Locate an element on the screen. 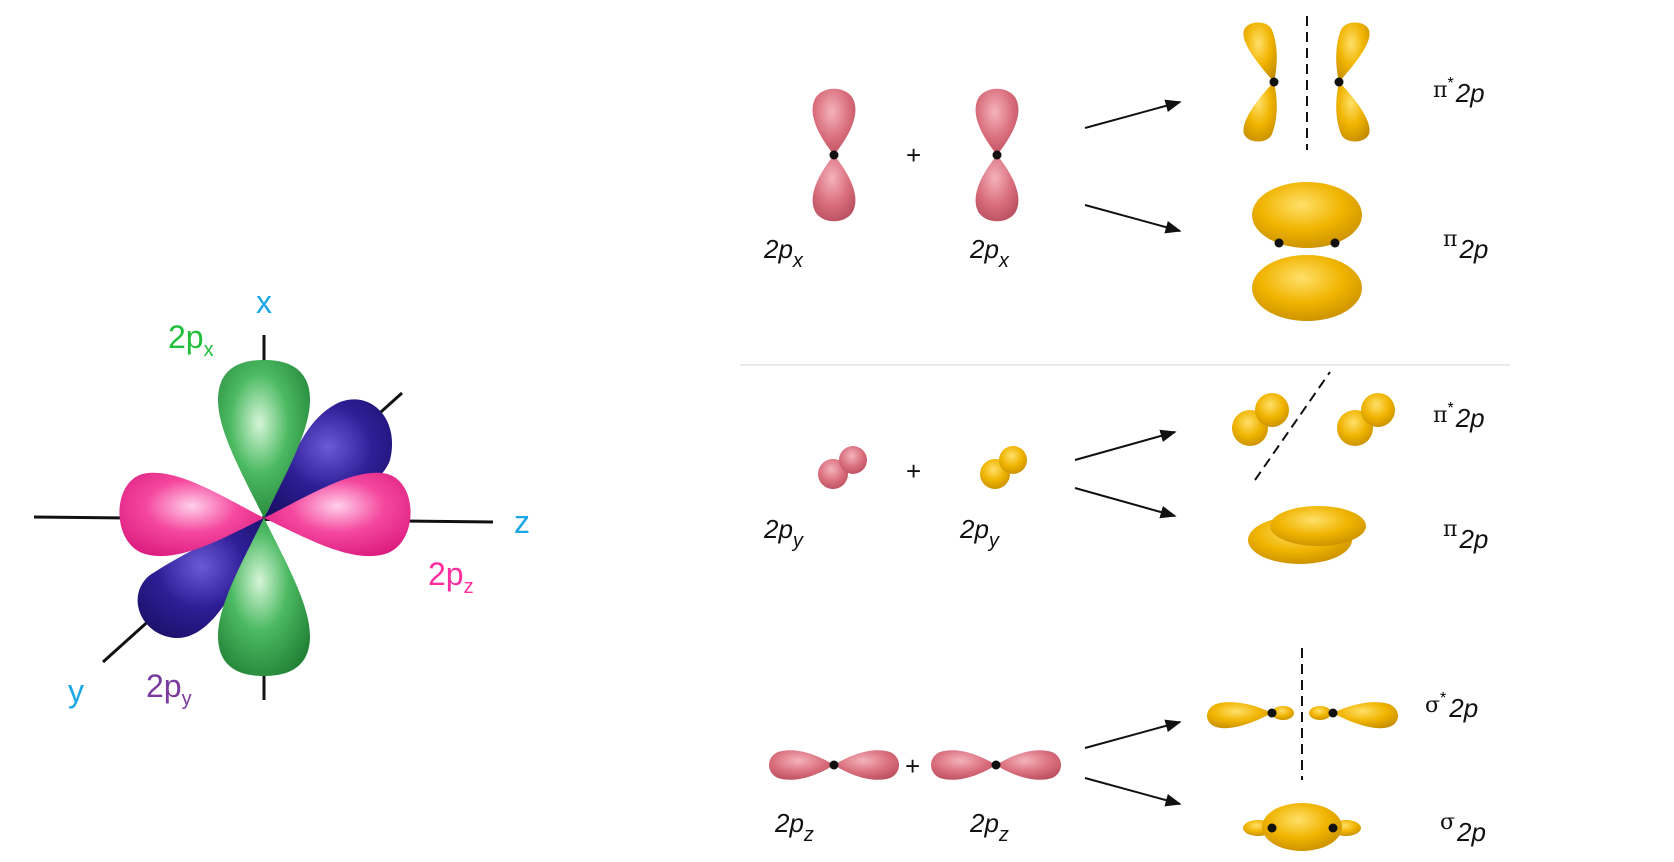 The image size is (1674, 862). pz-orbital-label: 2pz is located at coordinates (451, 577).